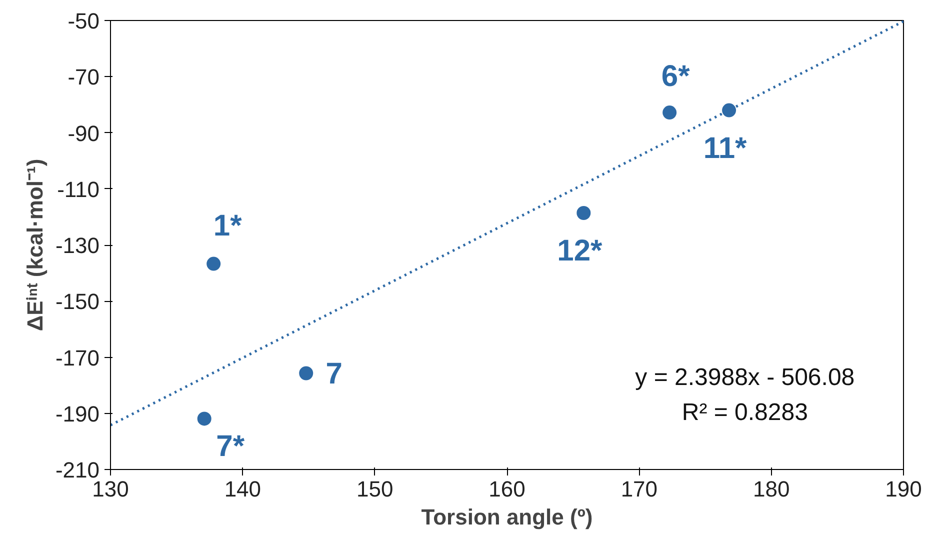 Image resolution: width=928 pixels, height=539 pixels. What do you see at coordinates (77, 245) in the screenshot?
I see `y-tick-label: -130` at bounding box center [77, 245].